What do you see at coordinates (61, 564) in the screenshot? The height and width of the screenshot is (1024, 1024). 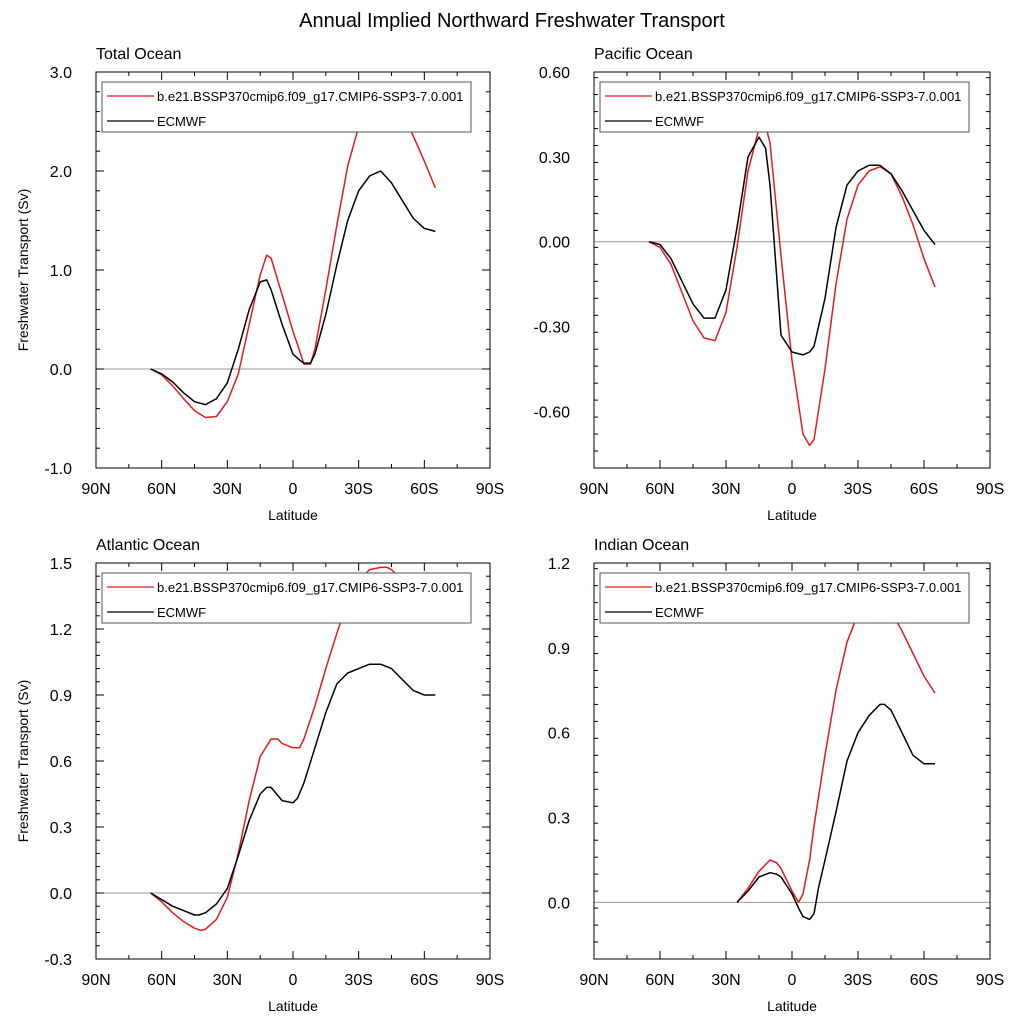 I see `y-tick-label: 1.5` at bounding box center [61, 564].